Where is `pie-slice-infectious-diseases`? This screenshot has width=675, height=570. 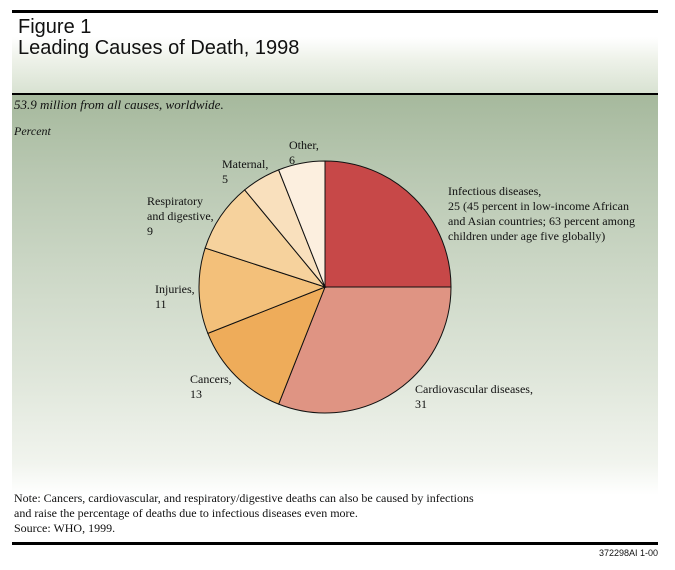 pie-slice-infectious-diseases is located at coordinates (388, 224).